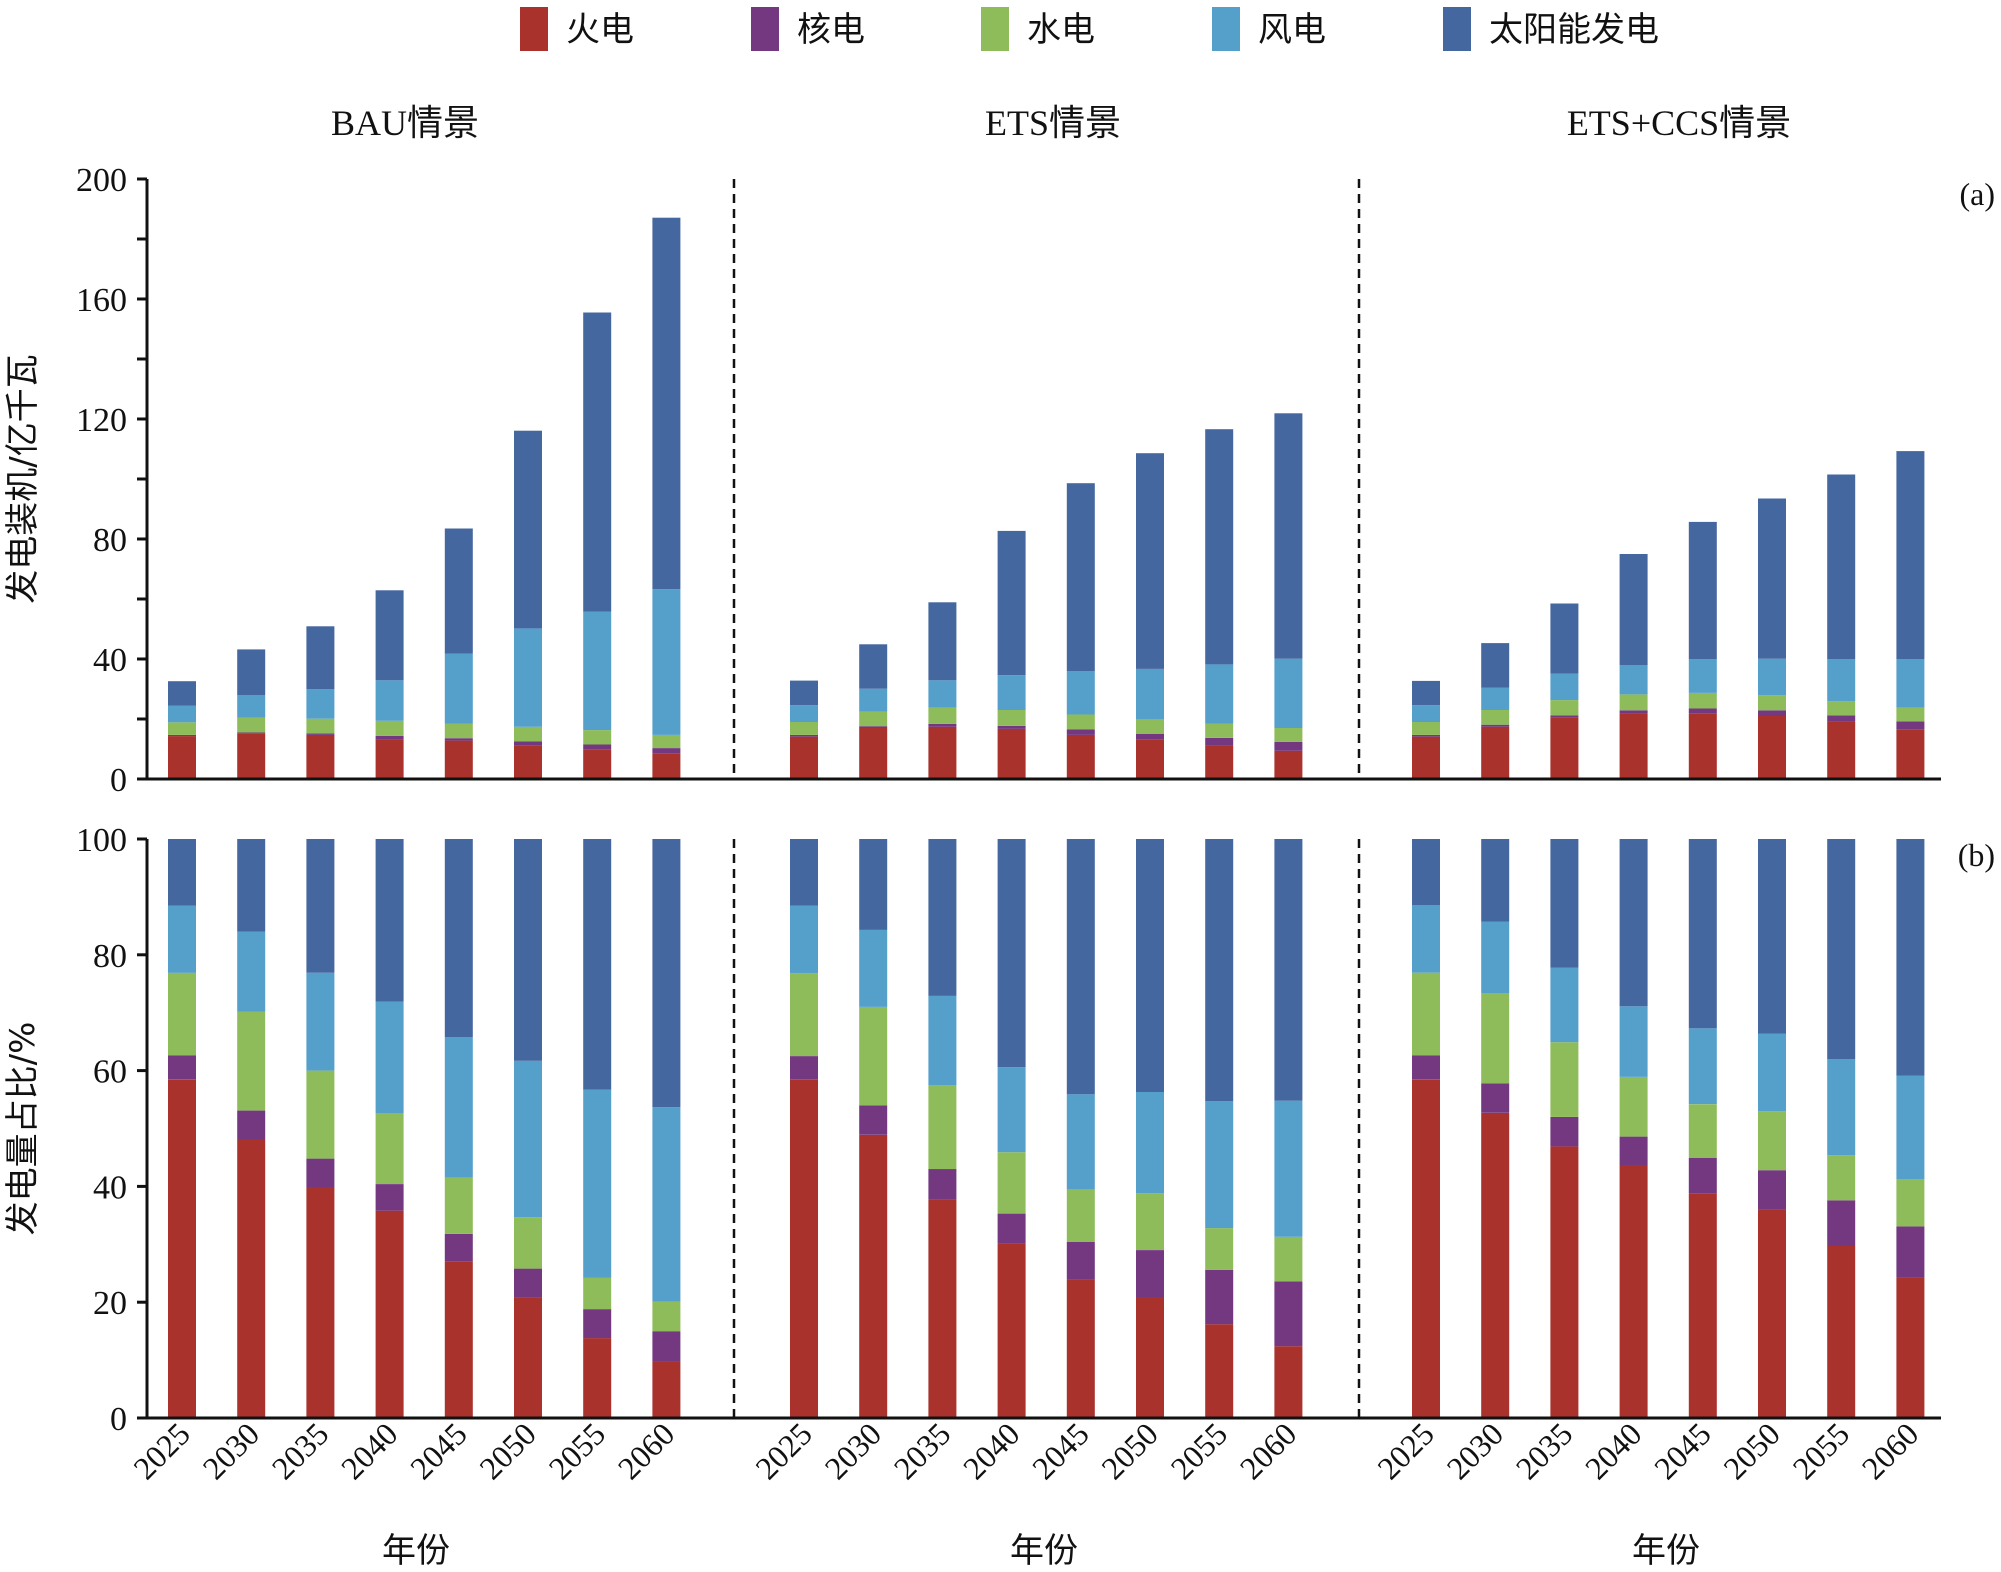 Image resolution: width=2001 pixels, height=1572 pixels. Describe the element at coordinates (804, 1015) in the screenshot. I see `bar-segment-hydro-2025` at that location.